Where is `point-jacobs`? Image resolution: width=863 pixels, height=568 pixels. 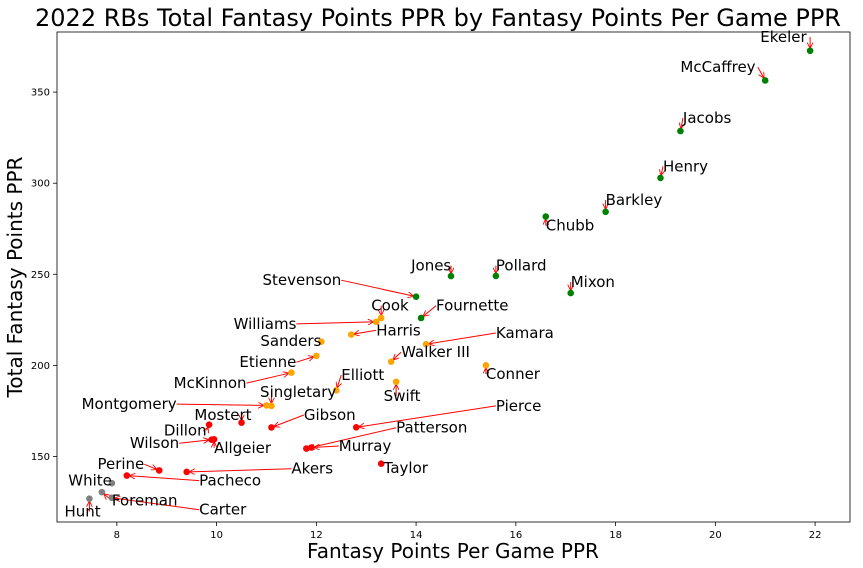 point-jacobs is located at coordinates (680, 131).